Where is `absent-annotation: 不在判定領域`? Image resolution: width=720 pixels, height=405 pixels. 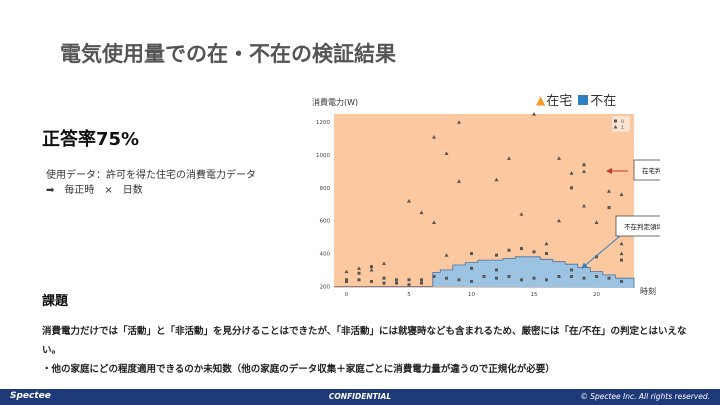 absent-annotation: 不在判定領域 is located at coordinates (620, 242).